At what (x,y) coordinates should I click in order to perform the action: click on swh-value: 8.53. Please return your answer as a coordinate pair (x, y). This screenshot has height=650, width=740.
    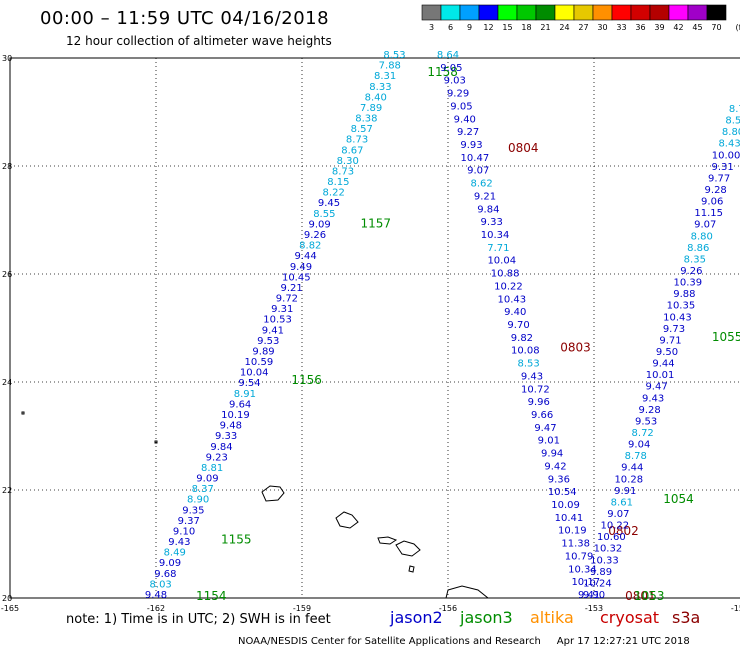
    Looking at the image, I should click on (394, 55).